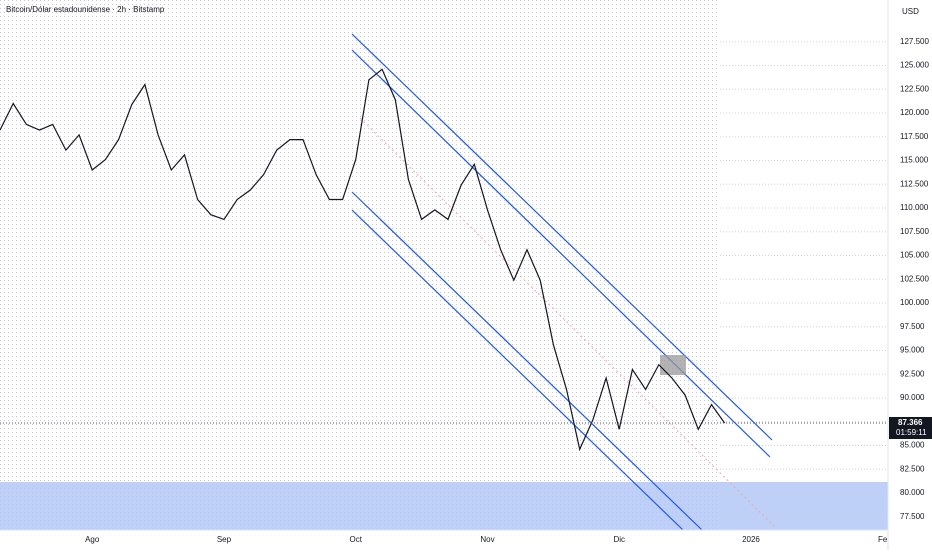  What do you see at coordinates (912, 326) in the screenshot?
I see `y-tick-label: 97.500` at bounding box center [912, 326].